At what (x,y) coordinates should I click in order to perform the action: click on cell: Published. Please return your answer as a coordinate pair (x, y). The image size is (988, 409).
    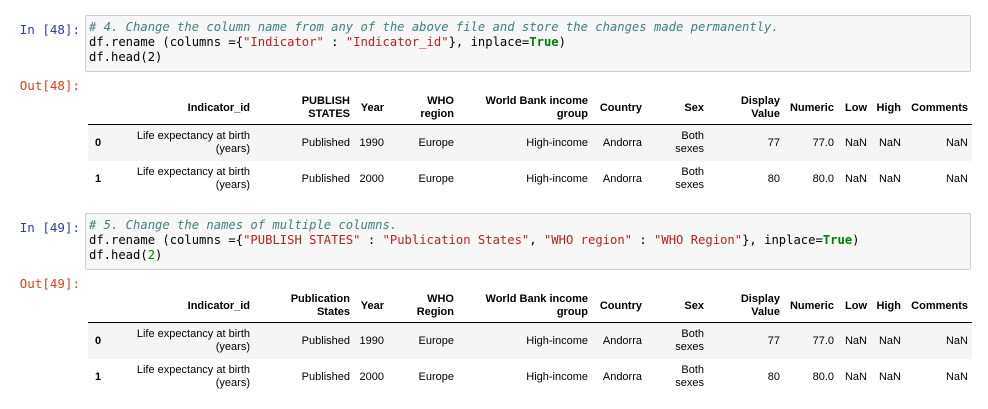
    Looking at the image, I should click on (304, 377).